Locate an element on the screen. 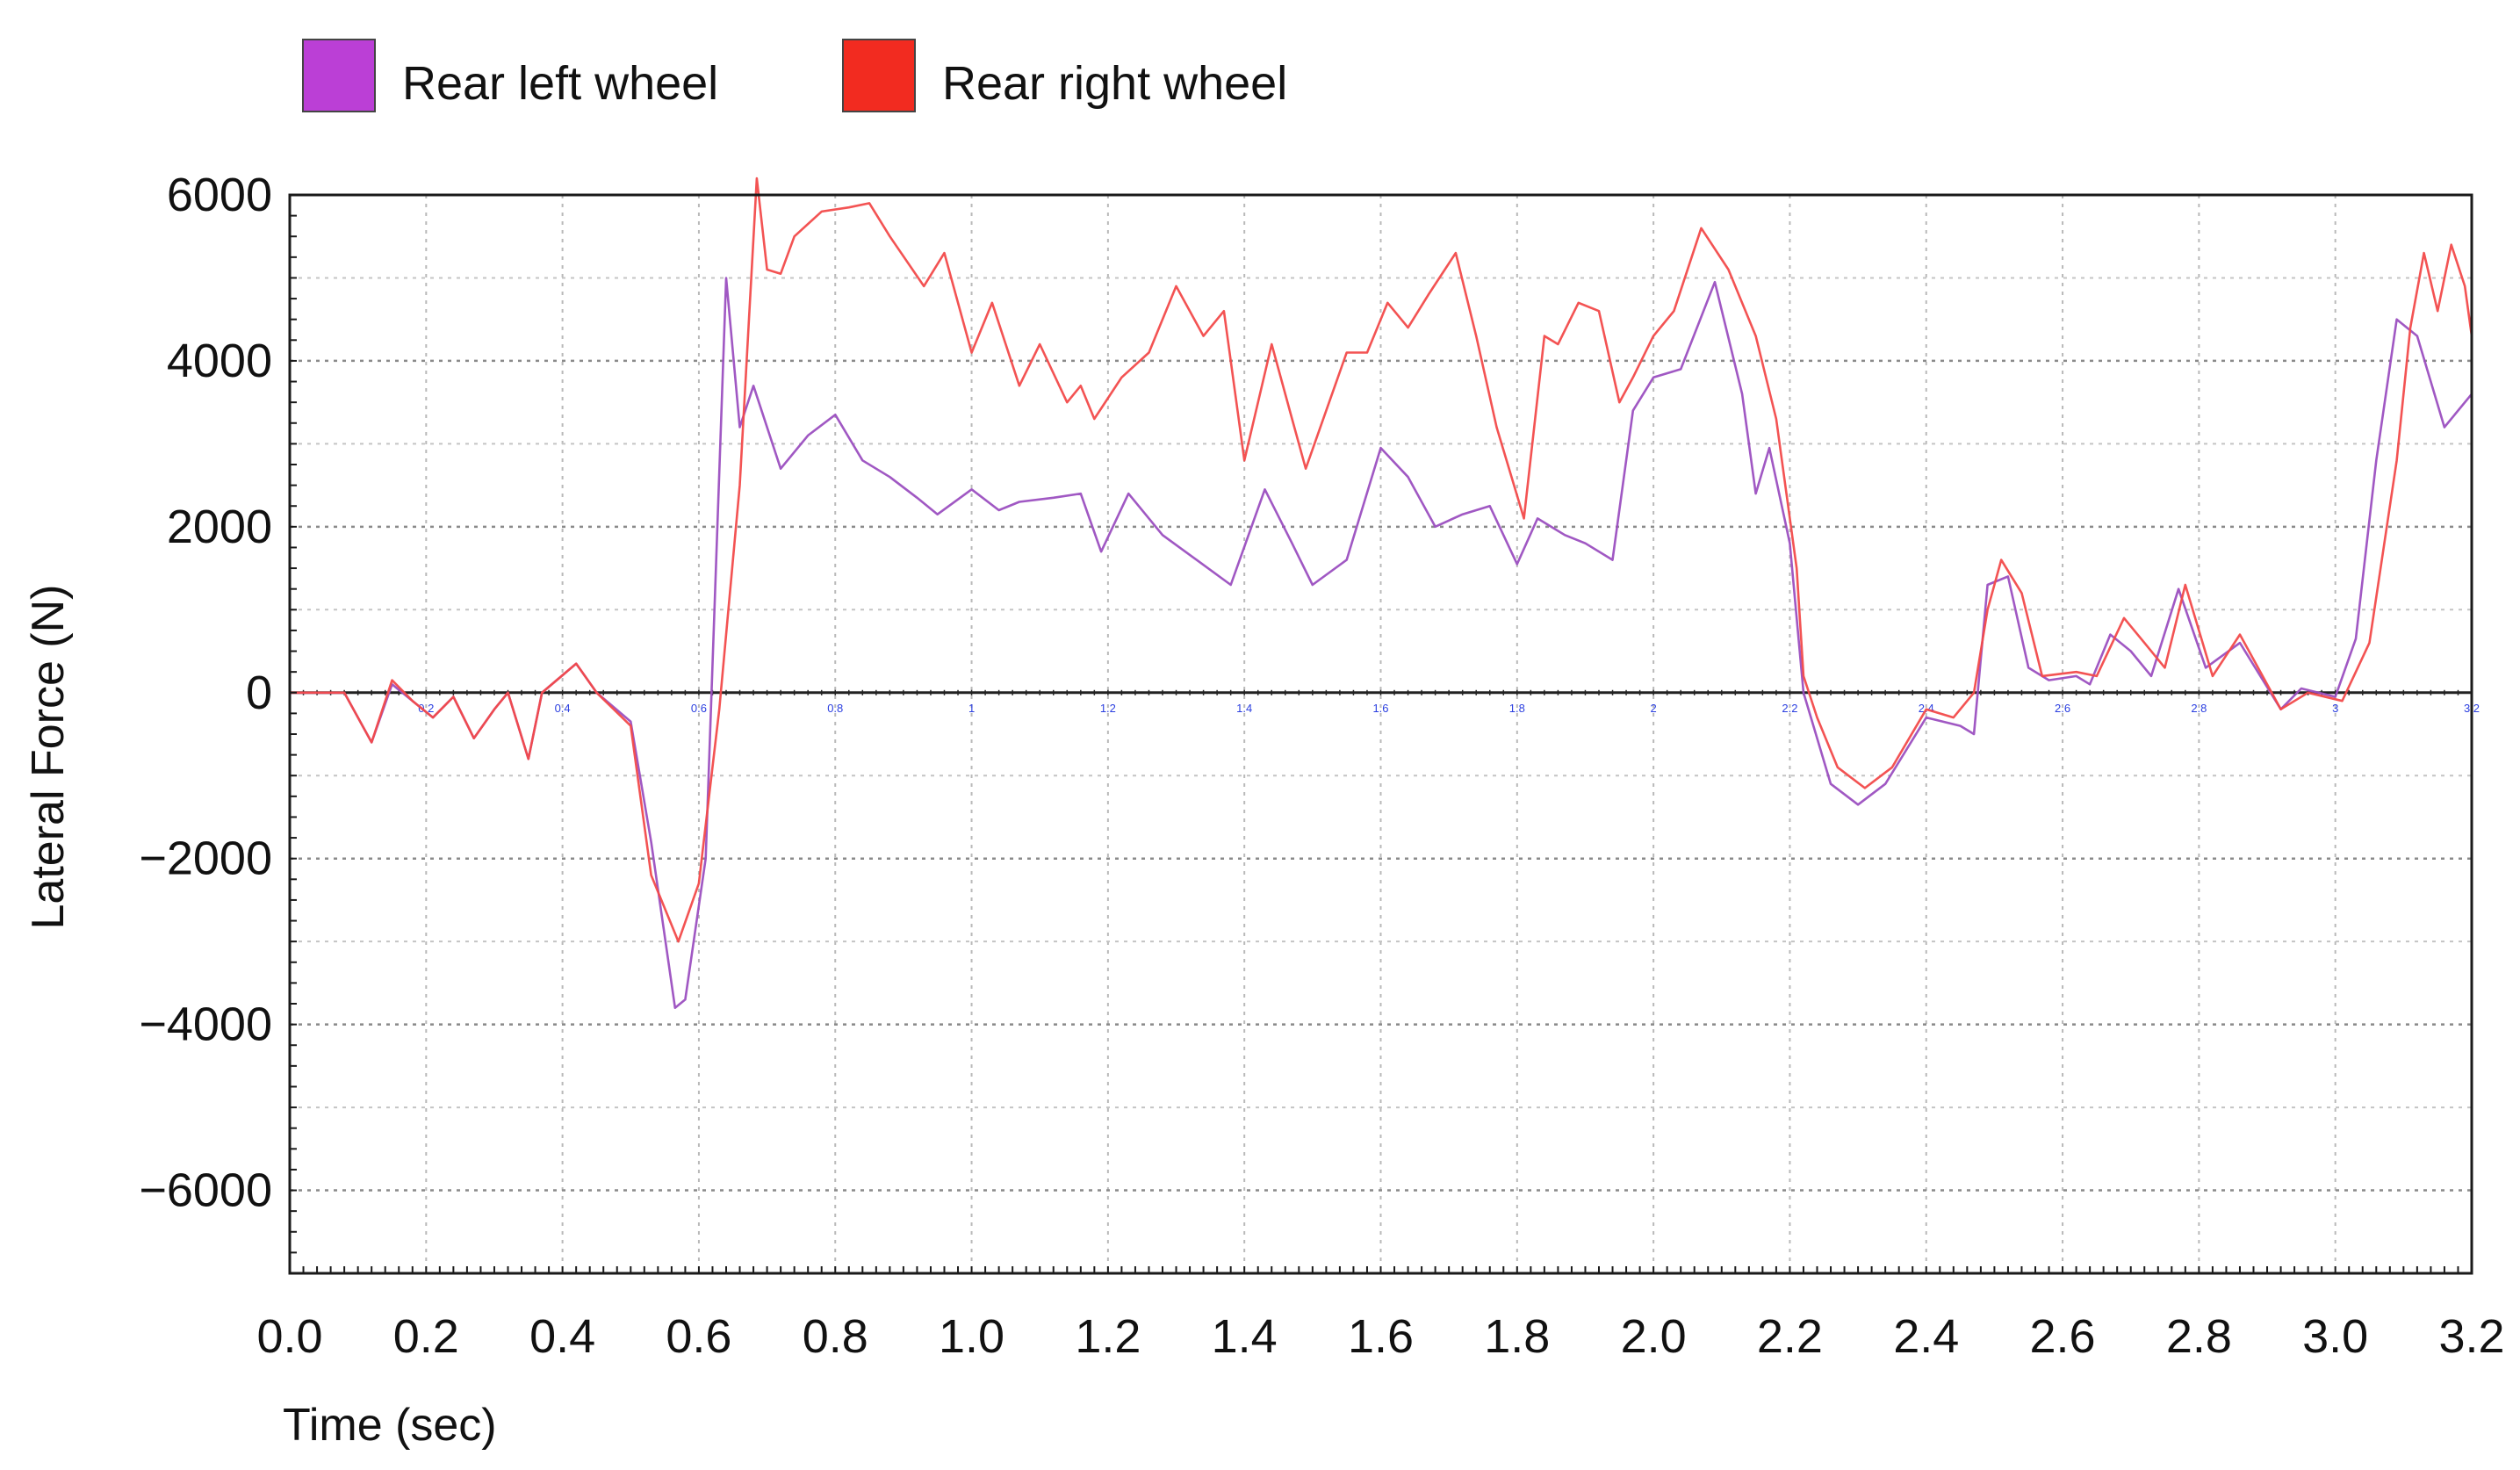  inner-axis-label: 2 is located at coordinates (1654, 709).